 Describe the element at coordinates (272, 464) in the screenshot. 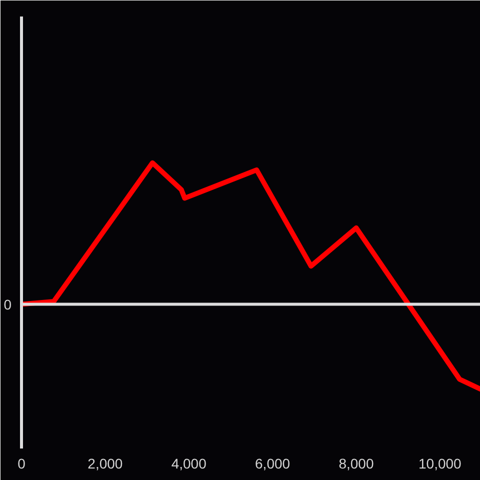

I see `x-tick-label: 6,000` at that location.